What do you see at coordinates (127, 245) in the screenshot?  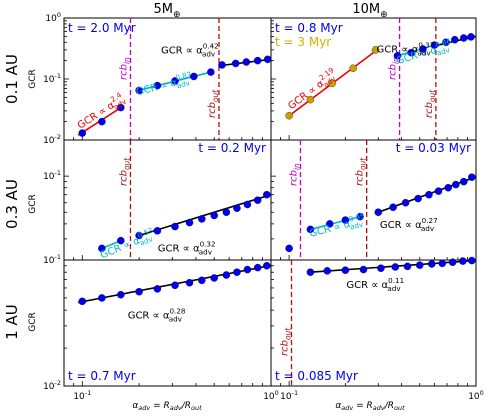 I see `fit-label: GCR ∝ α0.53adv` at bounding box center [127, 245].